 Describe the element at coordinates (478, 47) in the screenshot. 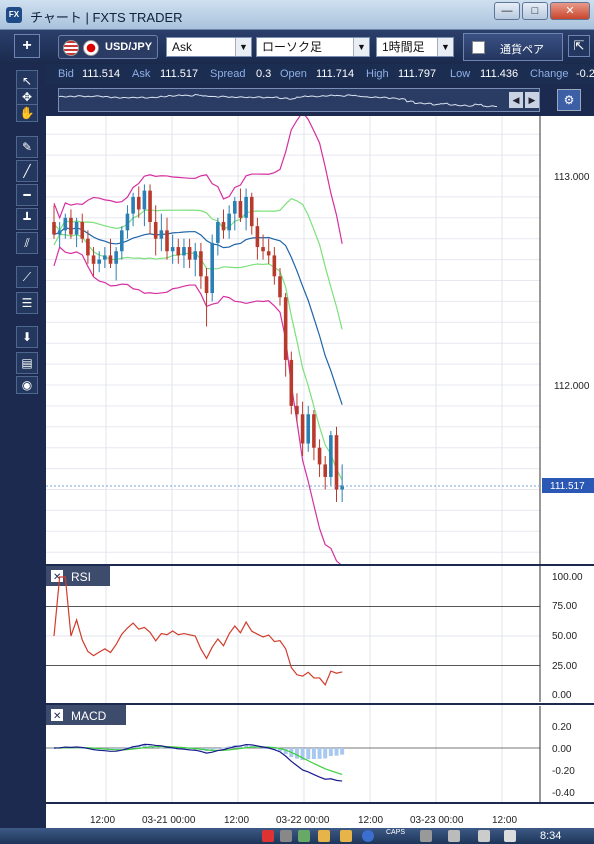

I see `currency-pair-checkbox` at that location.